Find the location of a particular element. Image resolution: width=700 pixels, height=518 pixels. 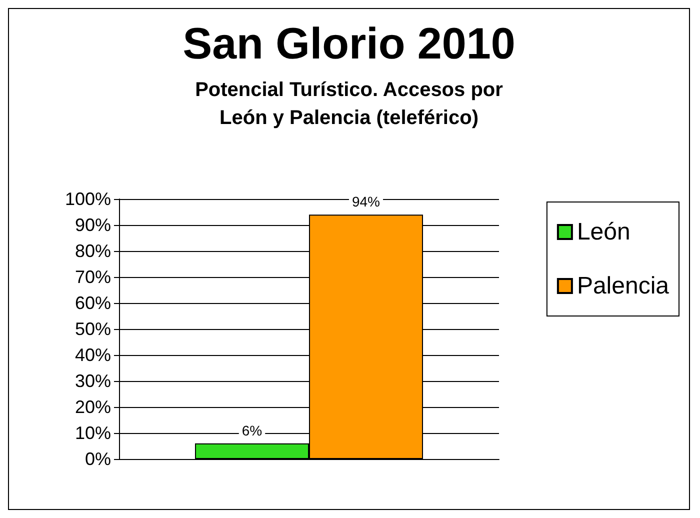

chart-title: San Glorio 2010 is located at coordinates (349, 44).